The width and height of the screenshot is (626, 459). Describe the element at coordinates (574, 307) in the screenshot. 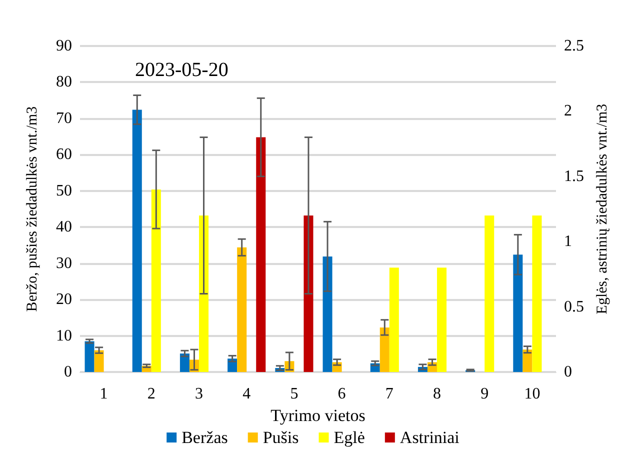

I see `y2-tick-label: 0.5` at that location.